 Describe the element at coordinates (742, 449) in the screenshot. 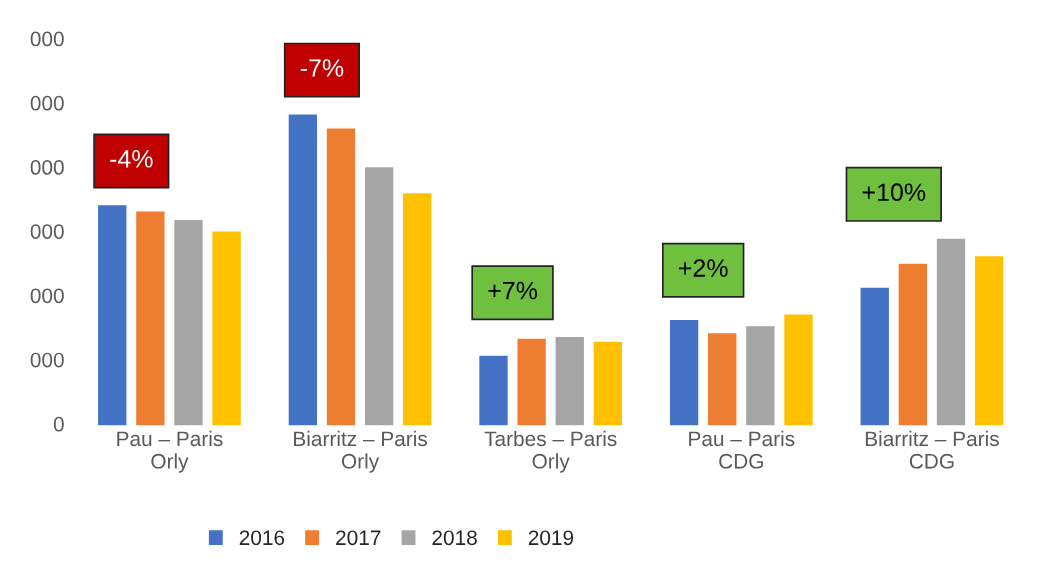

I see `x-tick-label: Pau – Paris CDG` at that location.